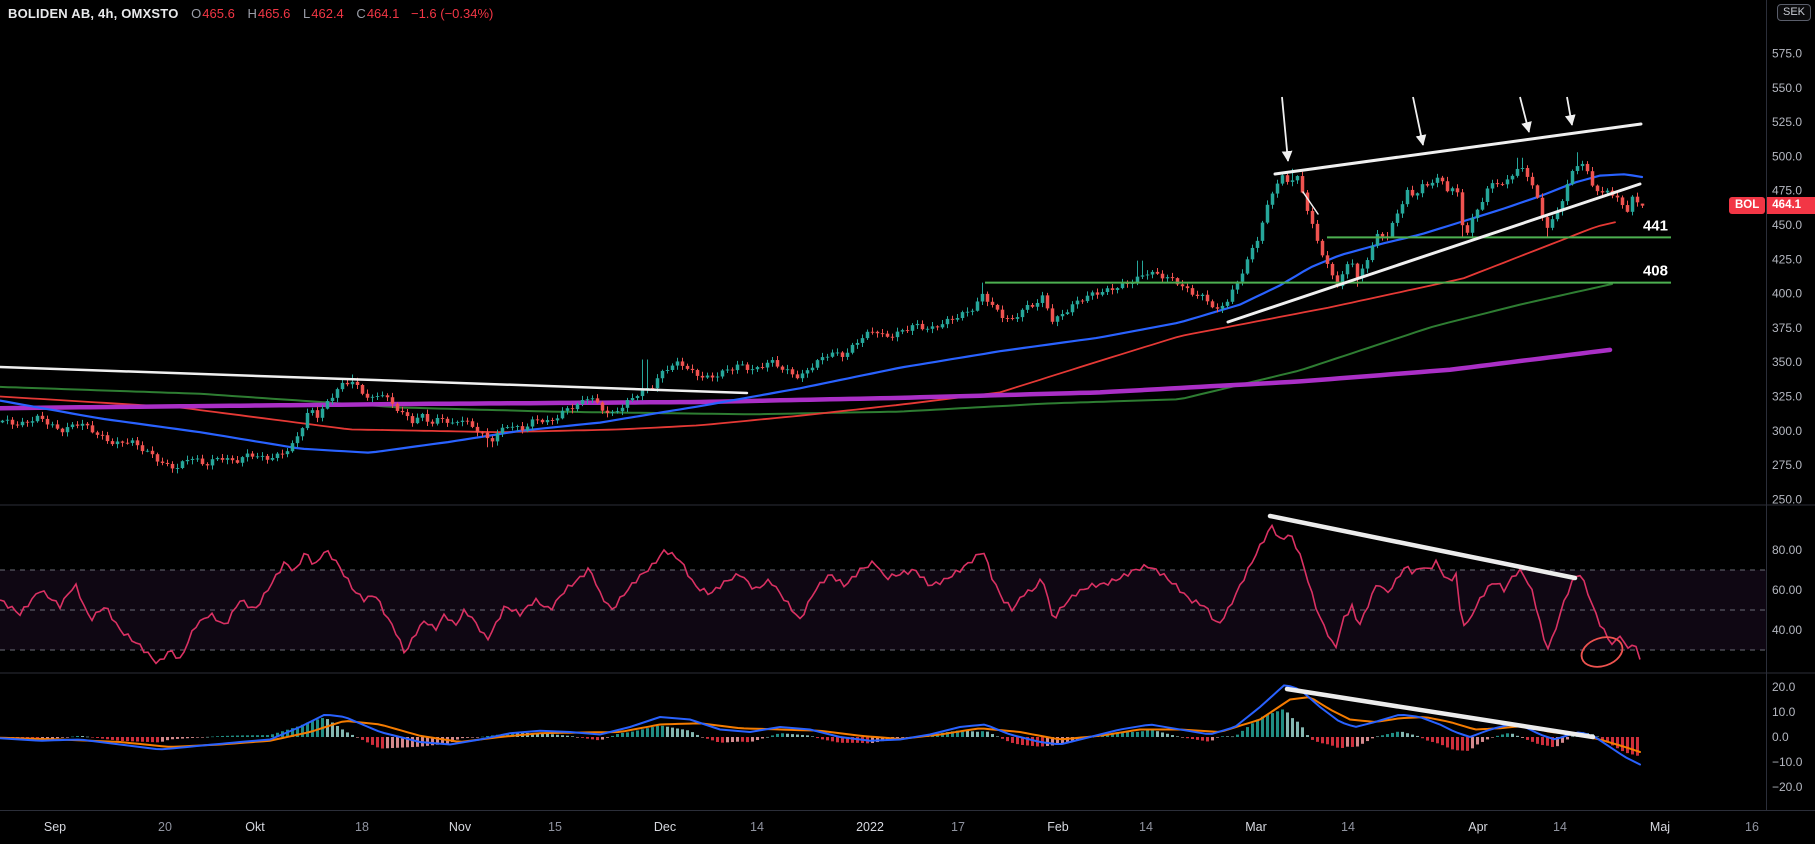 This screenshot has width=1815, height=844. Describe the element at coordinates (196, 13) in the screenshot. I see `ohlc-open-label: O` at that location.